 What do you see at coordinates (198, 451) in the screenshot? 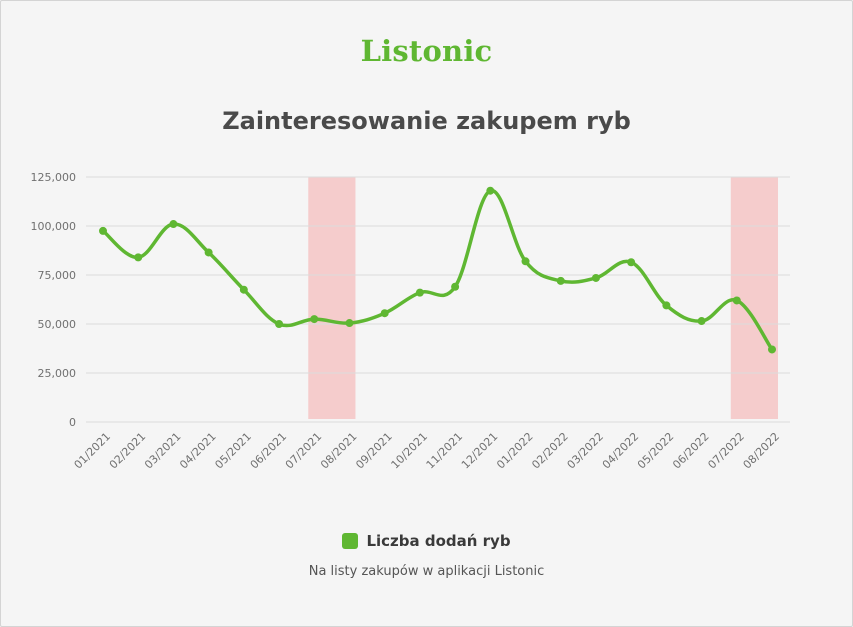
I see `x-tick-label: 04/2021` at bounding box center [198, 451].